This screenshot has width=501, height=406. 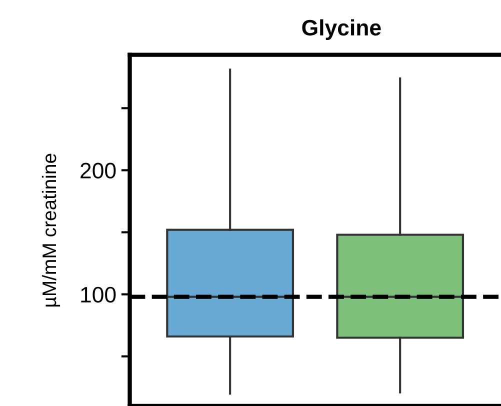 I want to click on y-tick-label: 100, so click(x=98, y=294).